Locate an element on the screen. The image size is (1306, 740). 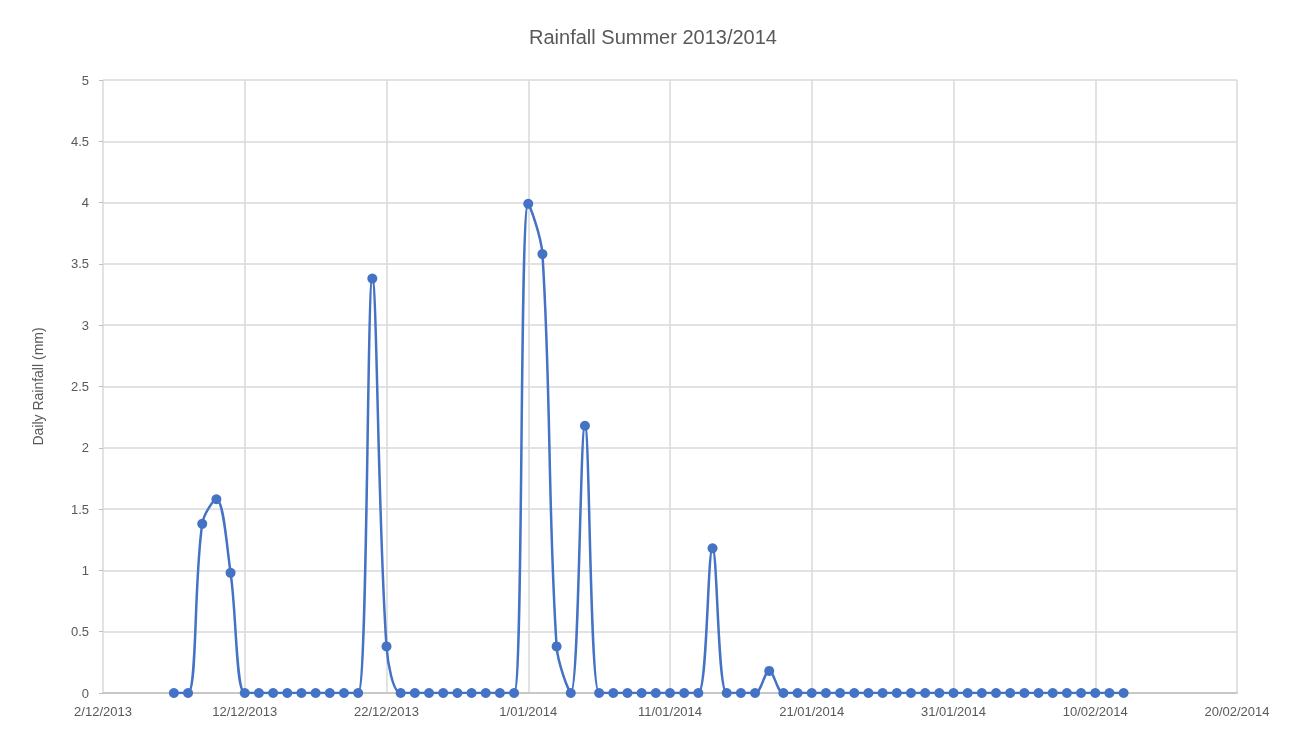
y-tick-label: 3.5 is located at coordinates (79, 264).